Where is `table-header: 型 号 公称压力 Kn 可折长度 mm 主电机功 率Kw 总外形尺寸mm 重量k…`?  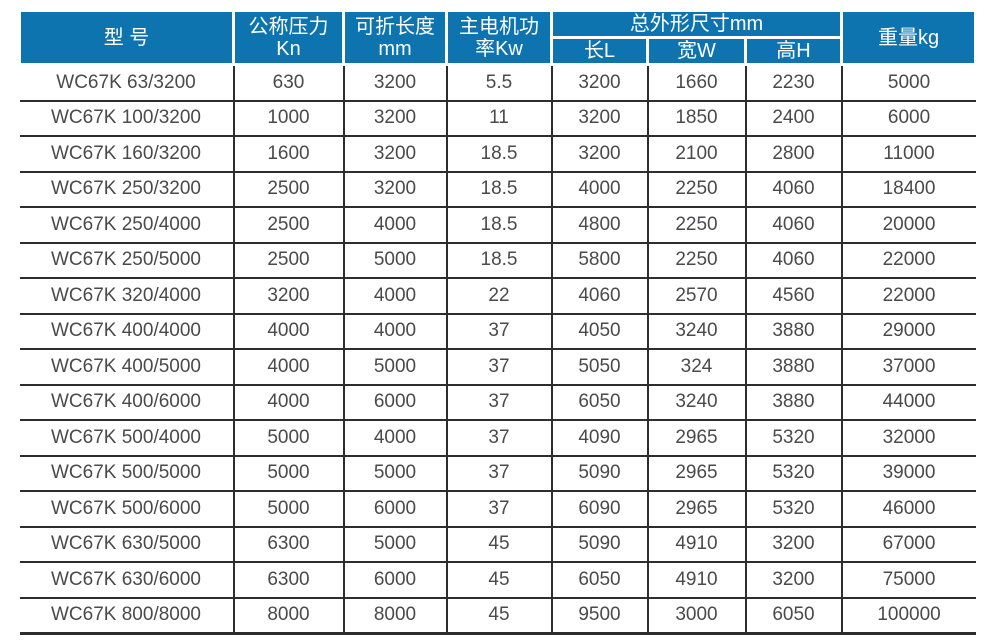 table-header: 型 号 公称压力 Kn 可折长度 mm 主电机功 率Kw 总外形尺寸mm 重量k… is located at coordinates (498, 37).